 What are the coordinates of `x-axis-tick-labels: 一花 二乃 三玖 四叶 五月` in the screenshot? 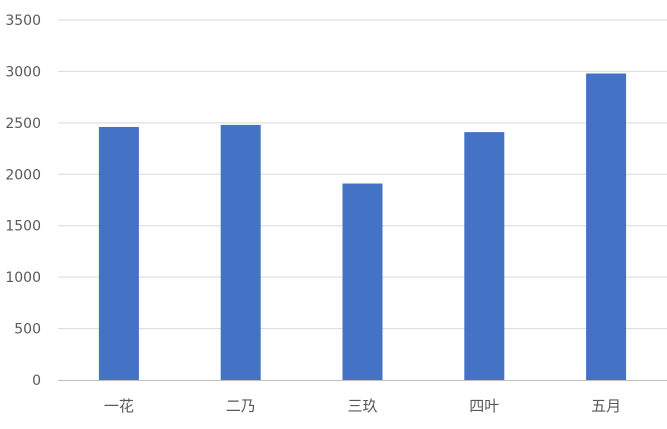 It's located at (362, 406).